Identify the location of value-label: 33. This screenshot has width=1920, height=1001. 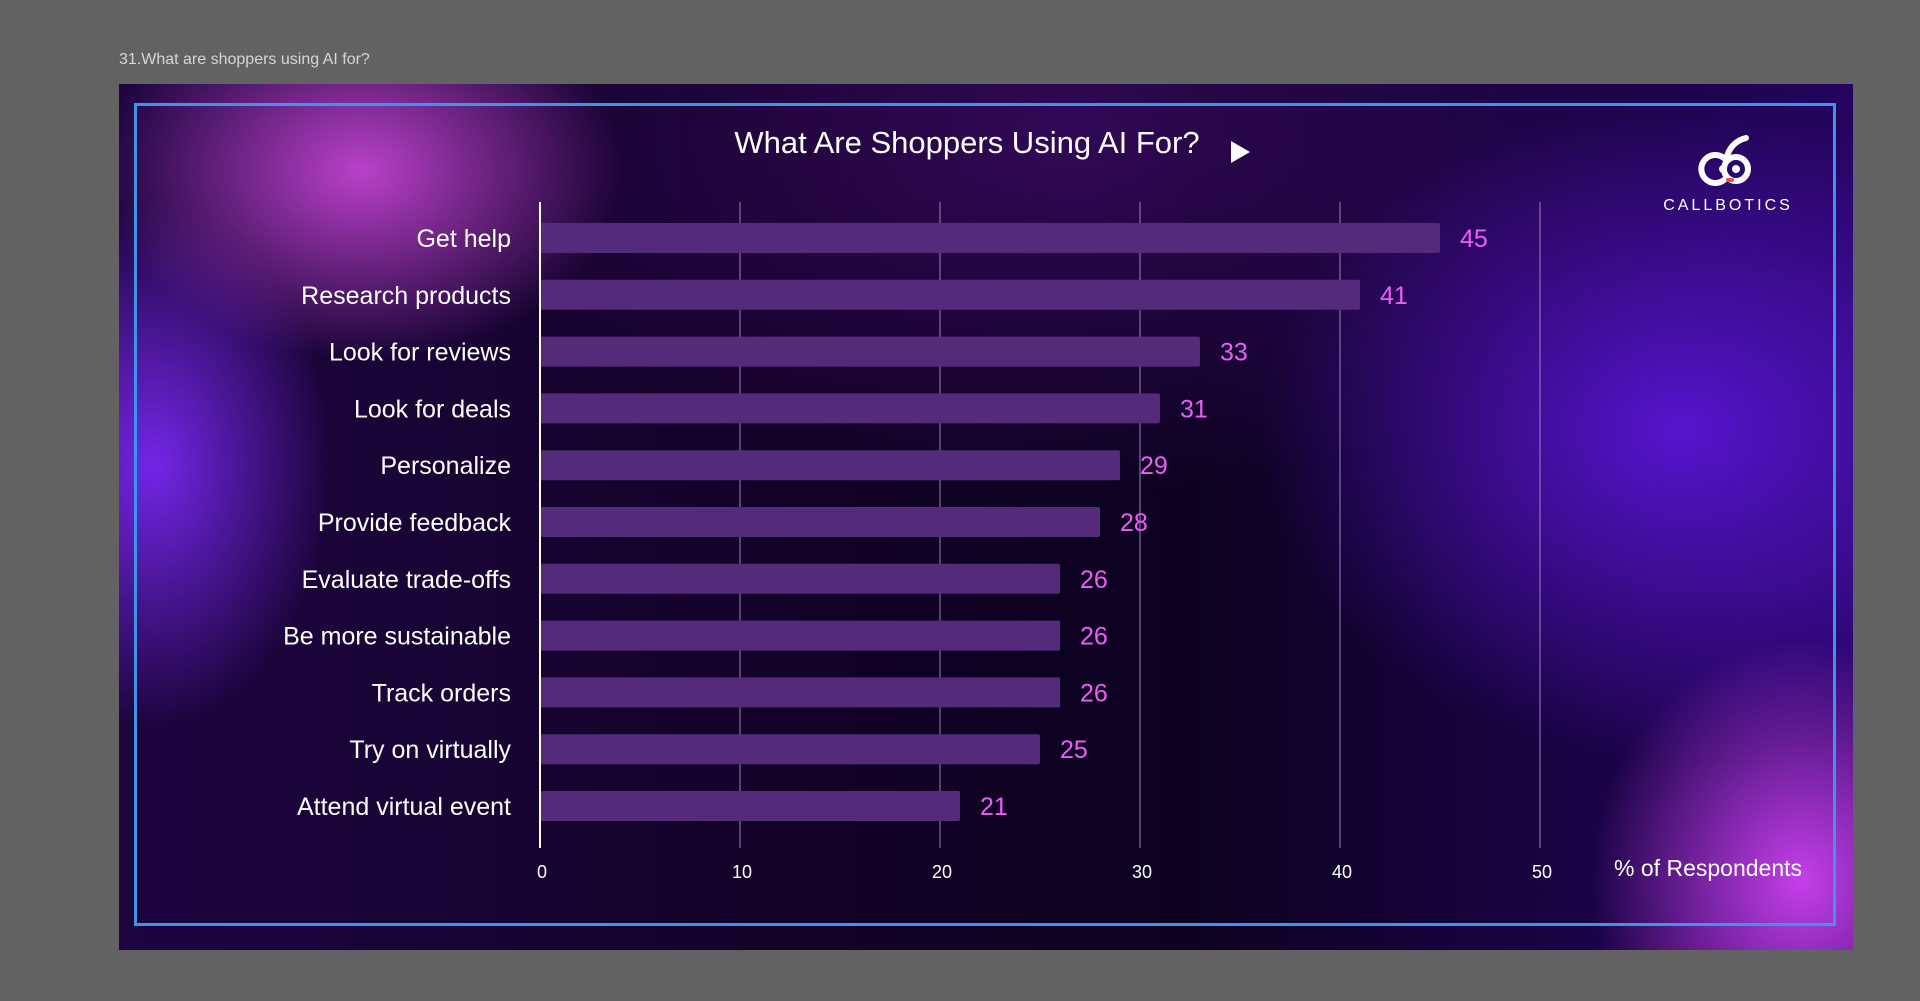
(1234, 353).